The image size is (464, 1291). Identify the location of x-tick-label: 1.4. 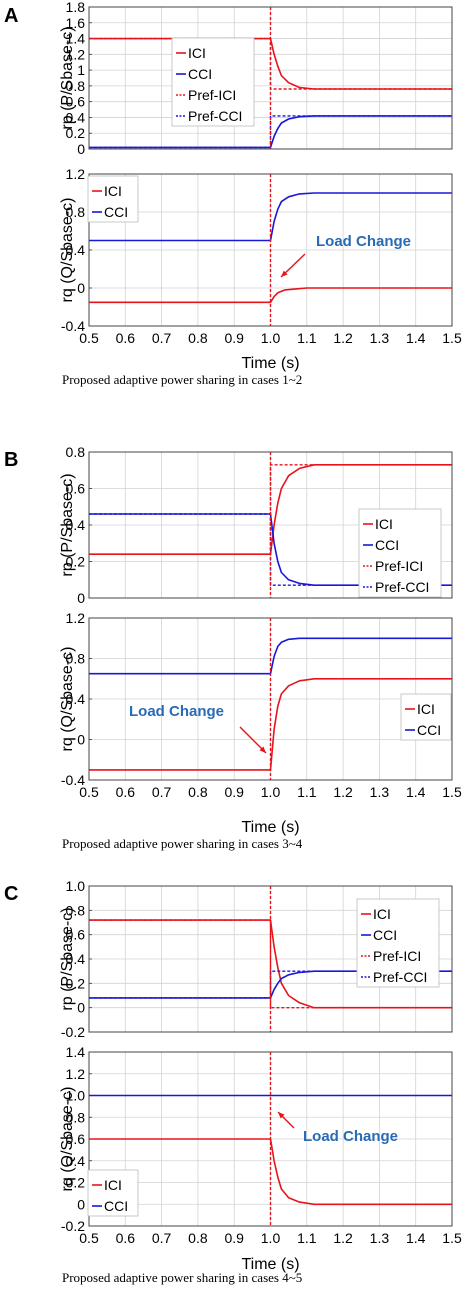
(416, 338).